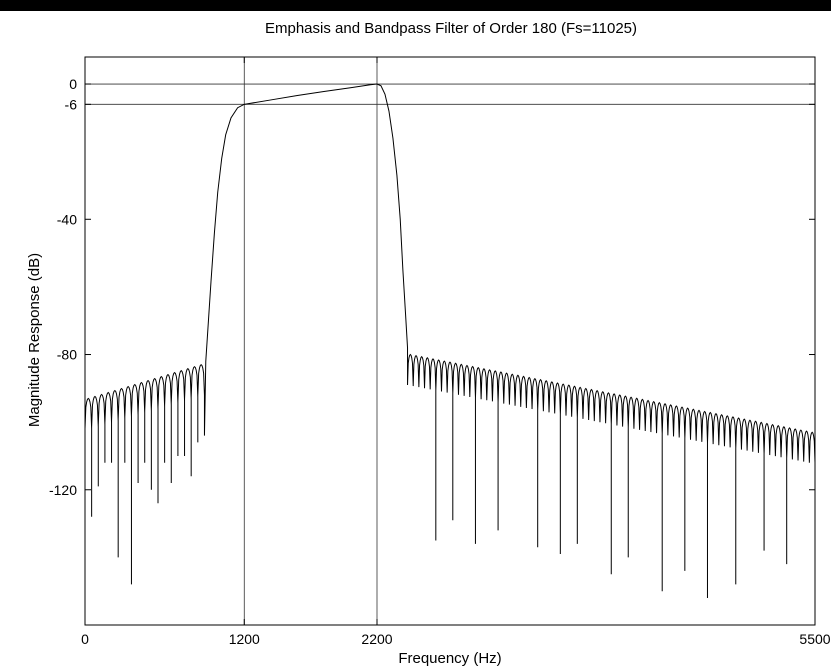 This screenshot has height=668, width=831. Describe the element at coordinates (376, 639) in the screenshot. I see `x-tick-label: 2200` at that location.